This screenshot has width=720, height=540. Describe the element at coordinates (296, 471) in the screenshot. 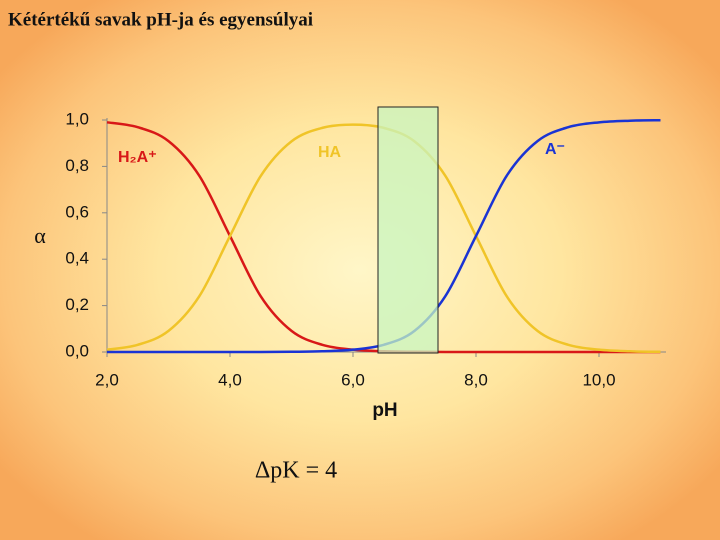

I see `annotation: ΔpK = 4` at that location.